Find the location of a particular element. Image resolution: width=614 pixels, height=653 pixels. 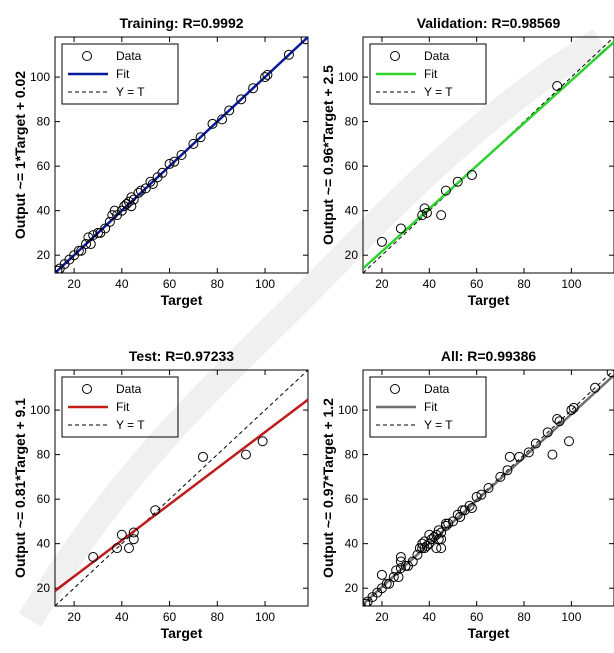

y-axis-label: Output ~= 0.96*Target + 2.5 is located at coordinates (328, 155).